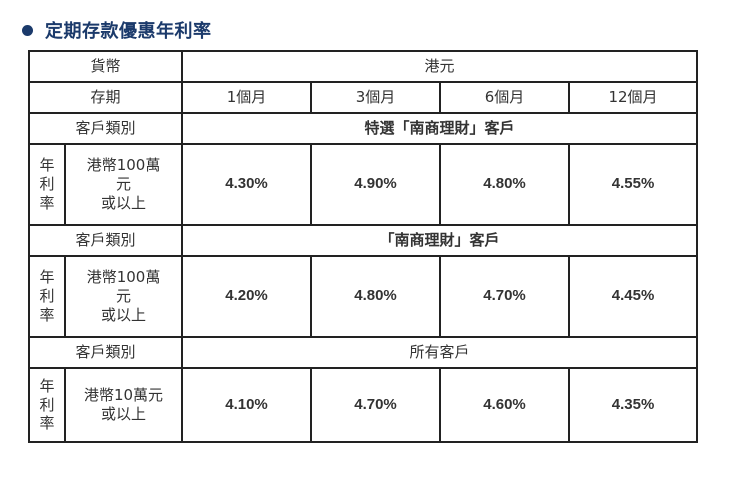 This screenshot has height=480, width=750. Describe the element at coordinates (505, 405) in the screenshot. I see `rate-value: 4.60%` at that location.